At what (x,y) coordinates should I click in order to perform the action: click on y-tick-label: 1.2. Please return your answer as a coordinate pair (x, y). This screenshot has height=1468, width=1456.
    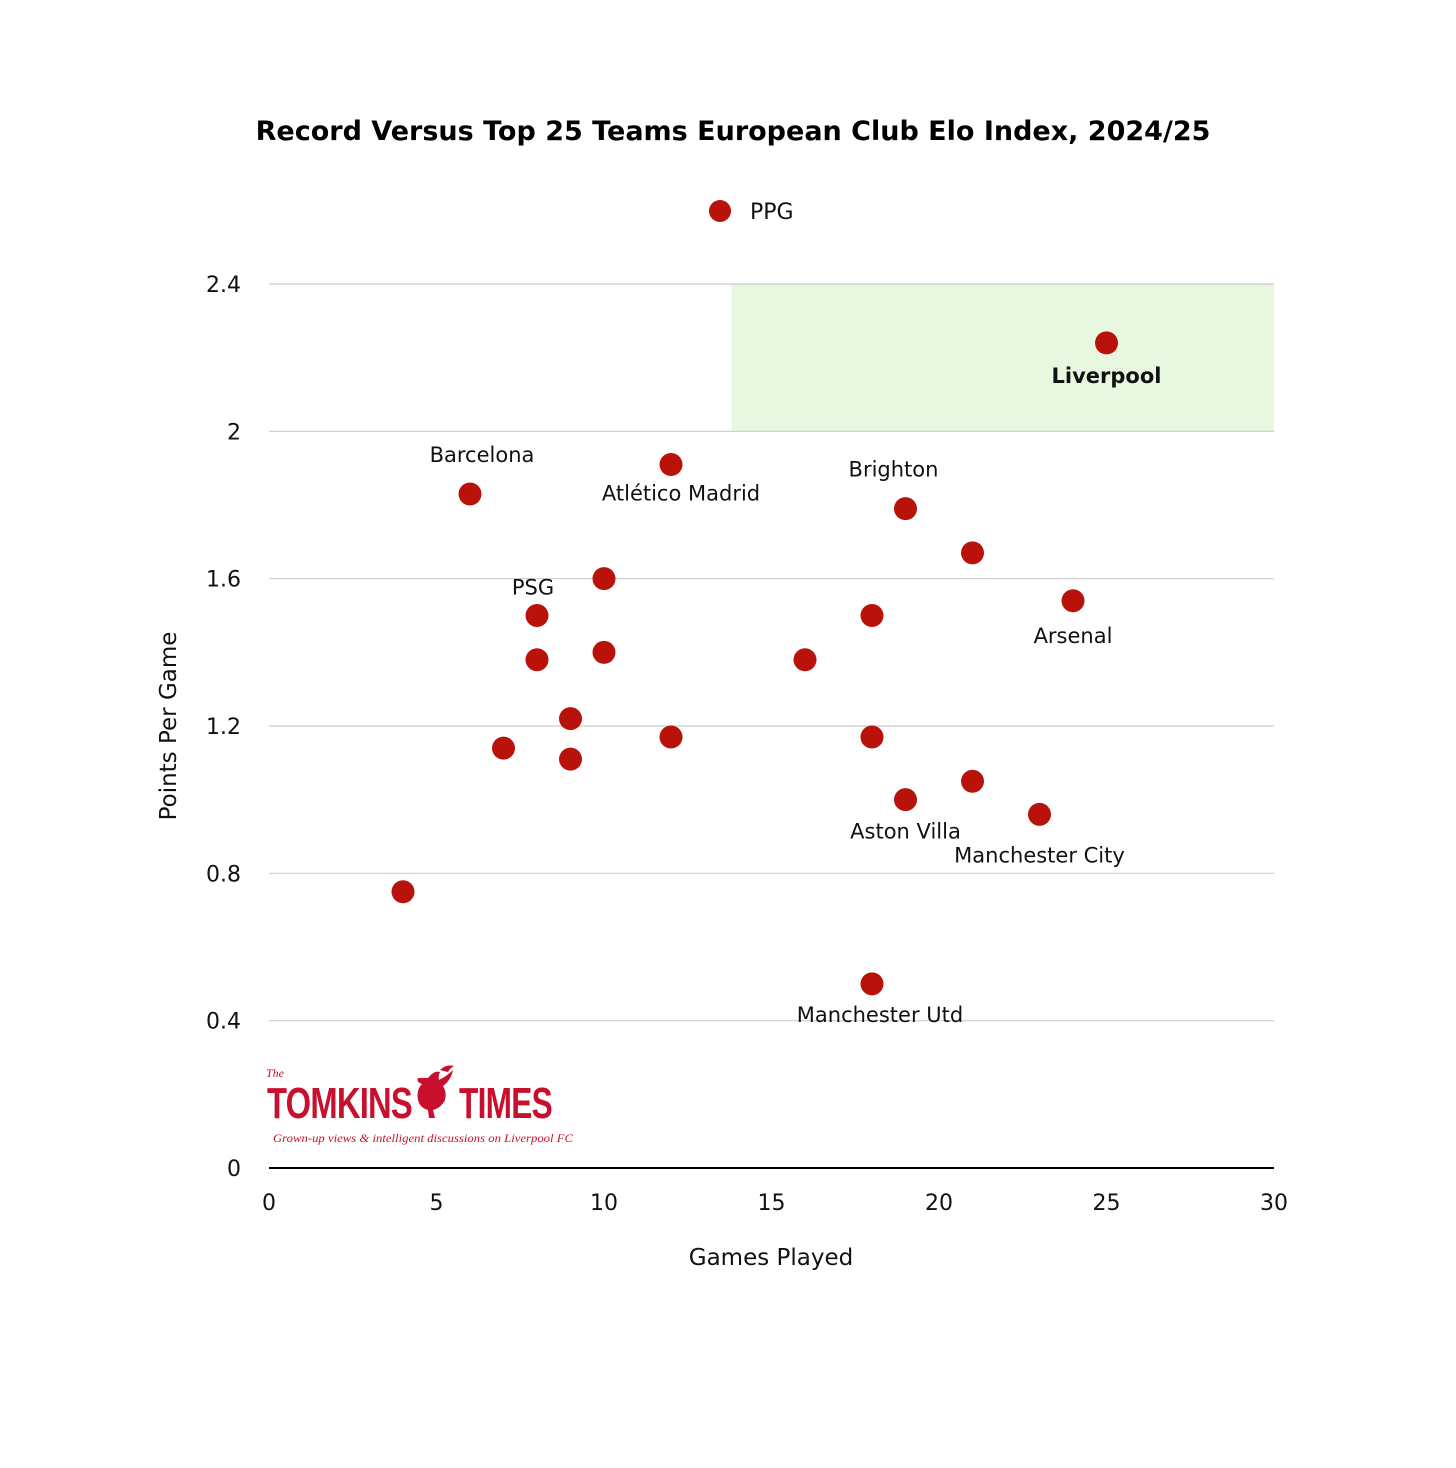
    Looking at the image, I should click on (223, 727).